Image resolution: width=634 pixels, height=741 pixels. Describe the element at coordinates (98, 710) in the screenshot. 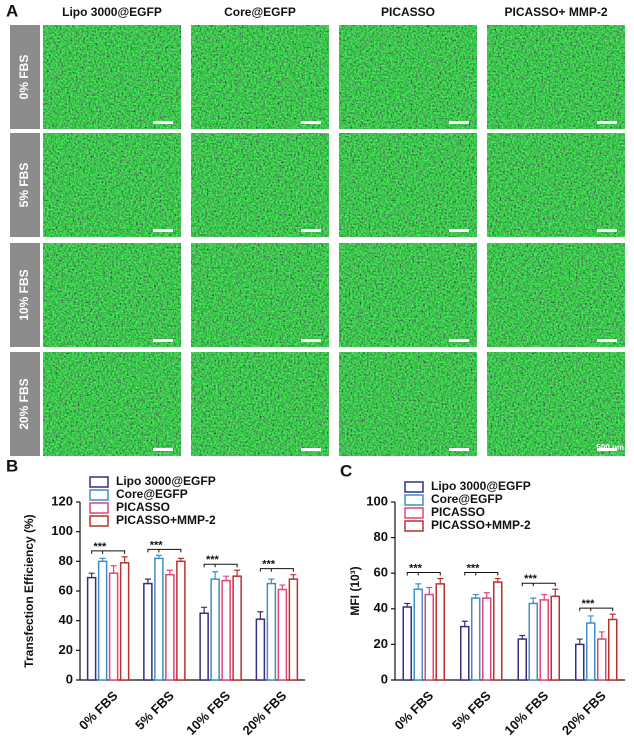

I see `x-tick-label: 0% FBS` at that location.